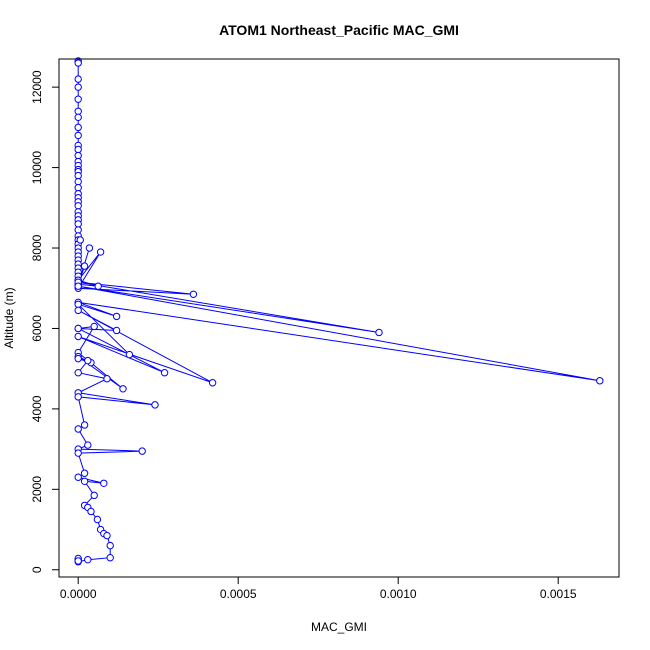  I want to click on x-tick-label: 0.0000, so click(78, 594).